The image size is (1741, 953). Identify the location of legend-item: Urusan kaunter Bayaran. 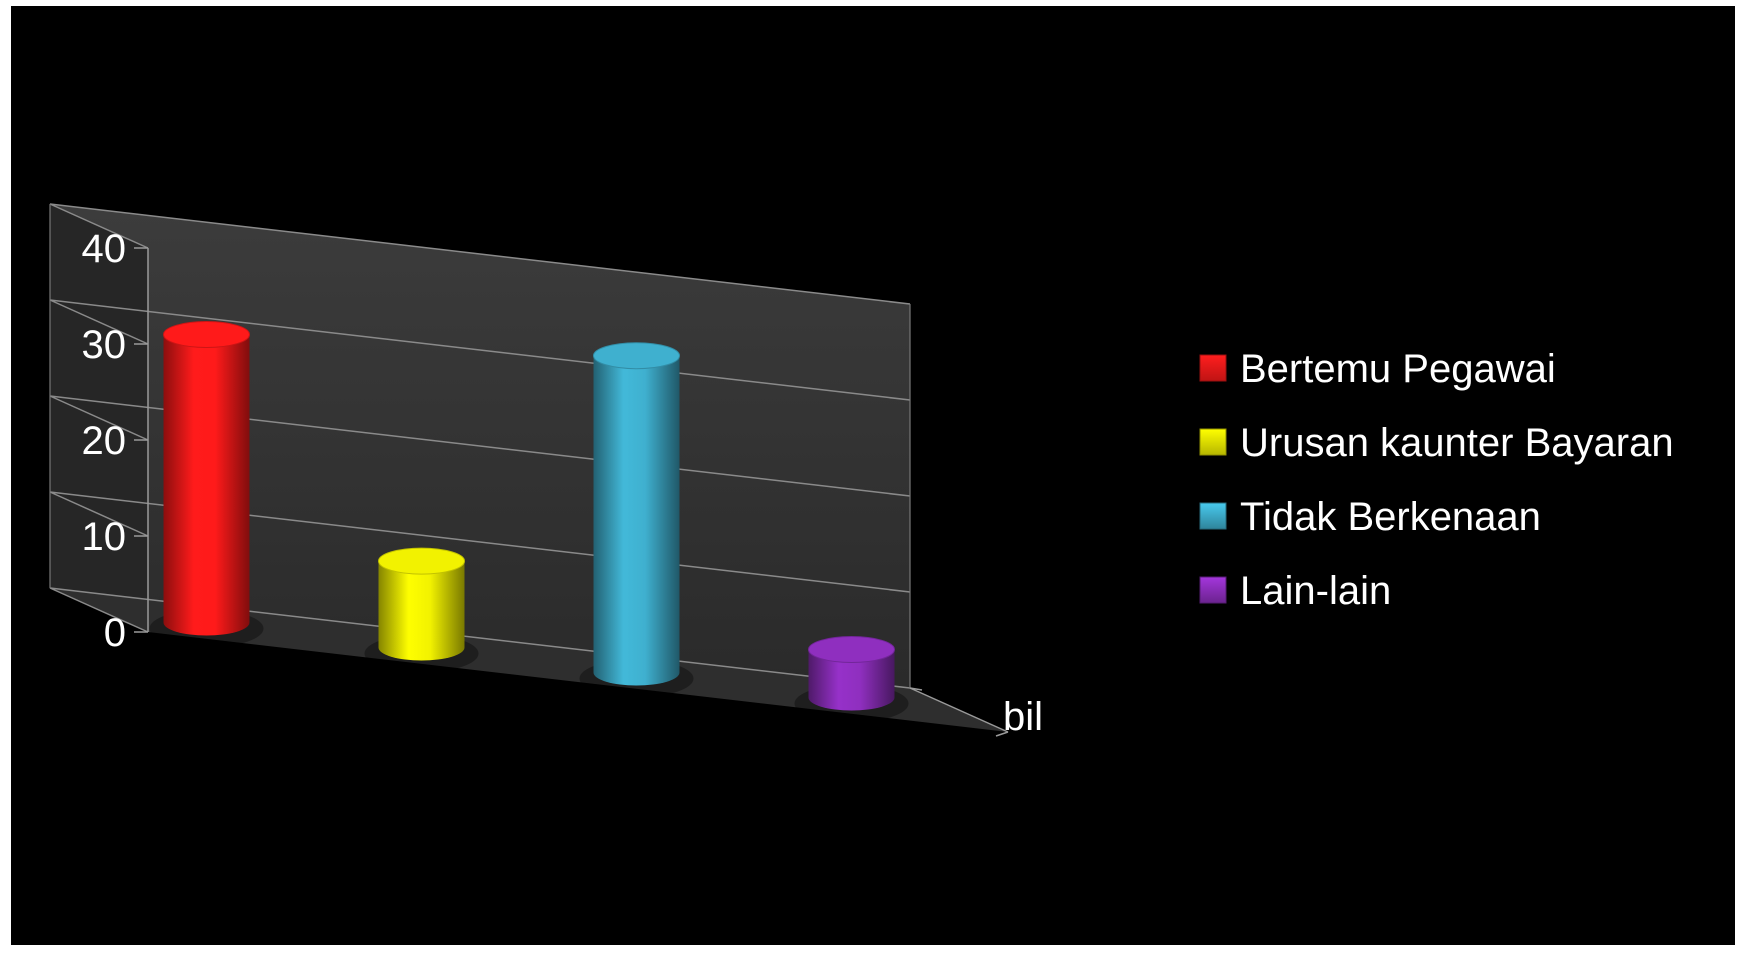
(1436, 443).